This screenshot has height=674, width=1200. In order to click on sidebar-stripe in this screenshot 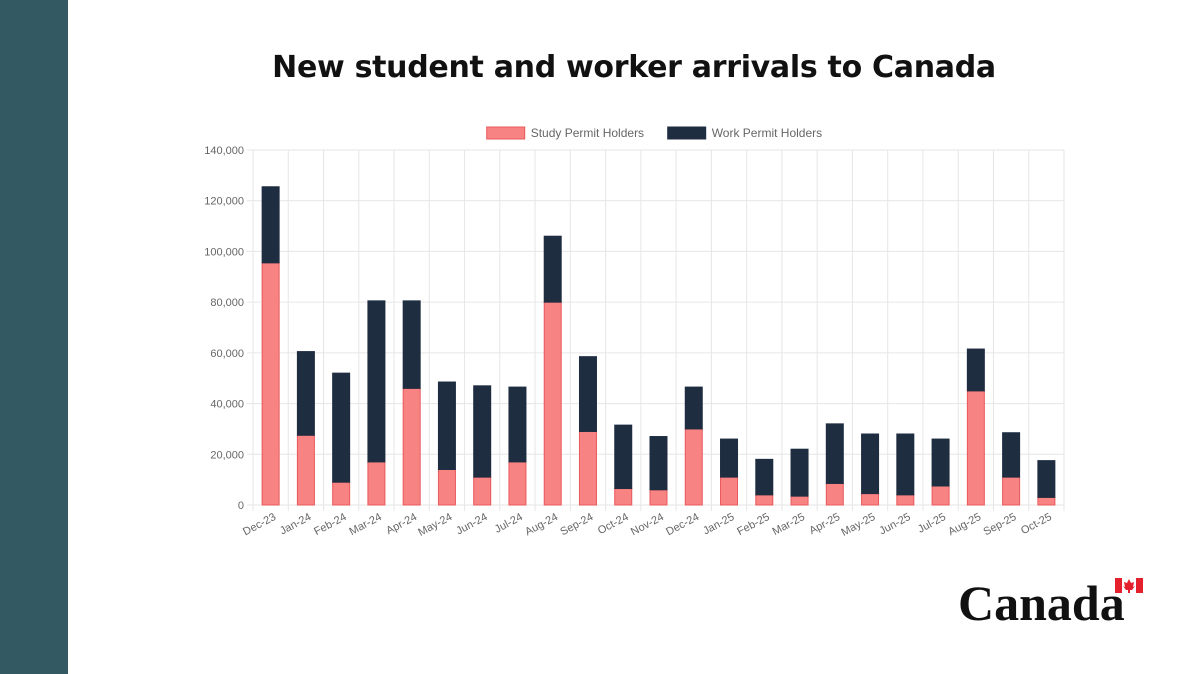, I will do `click(34, 337)`.